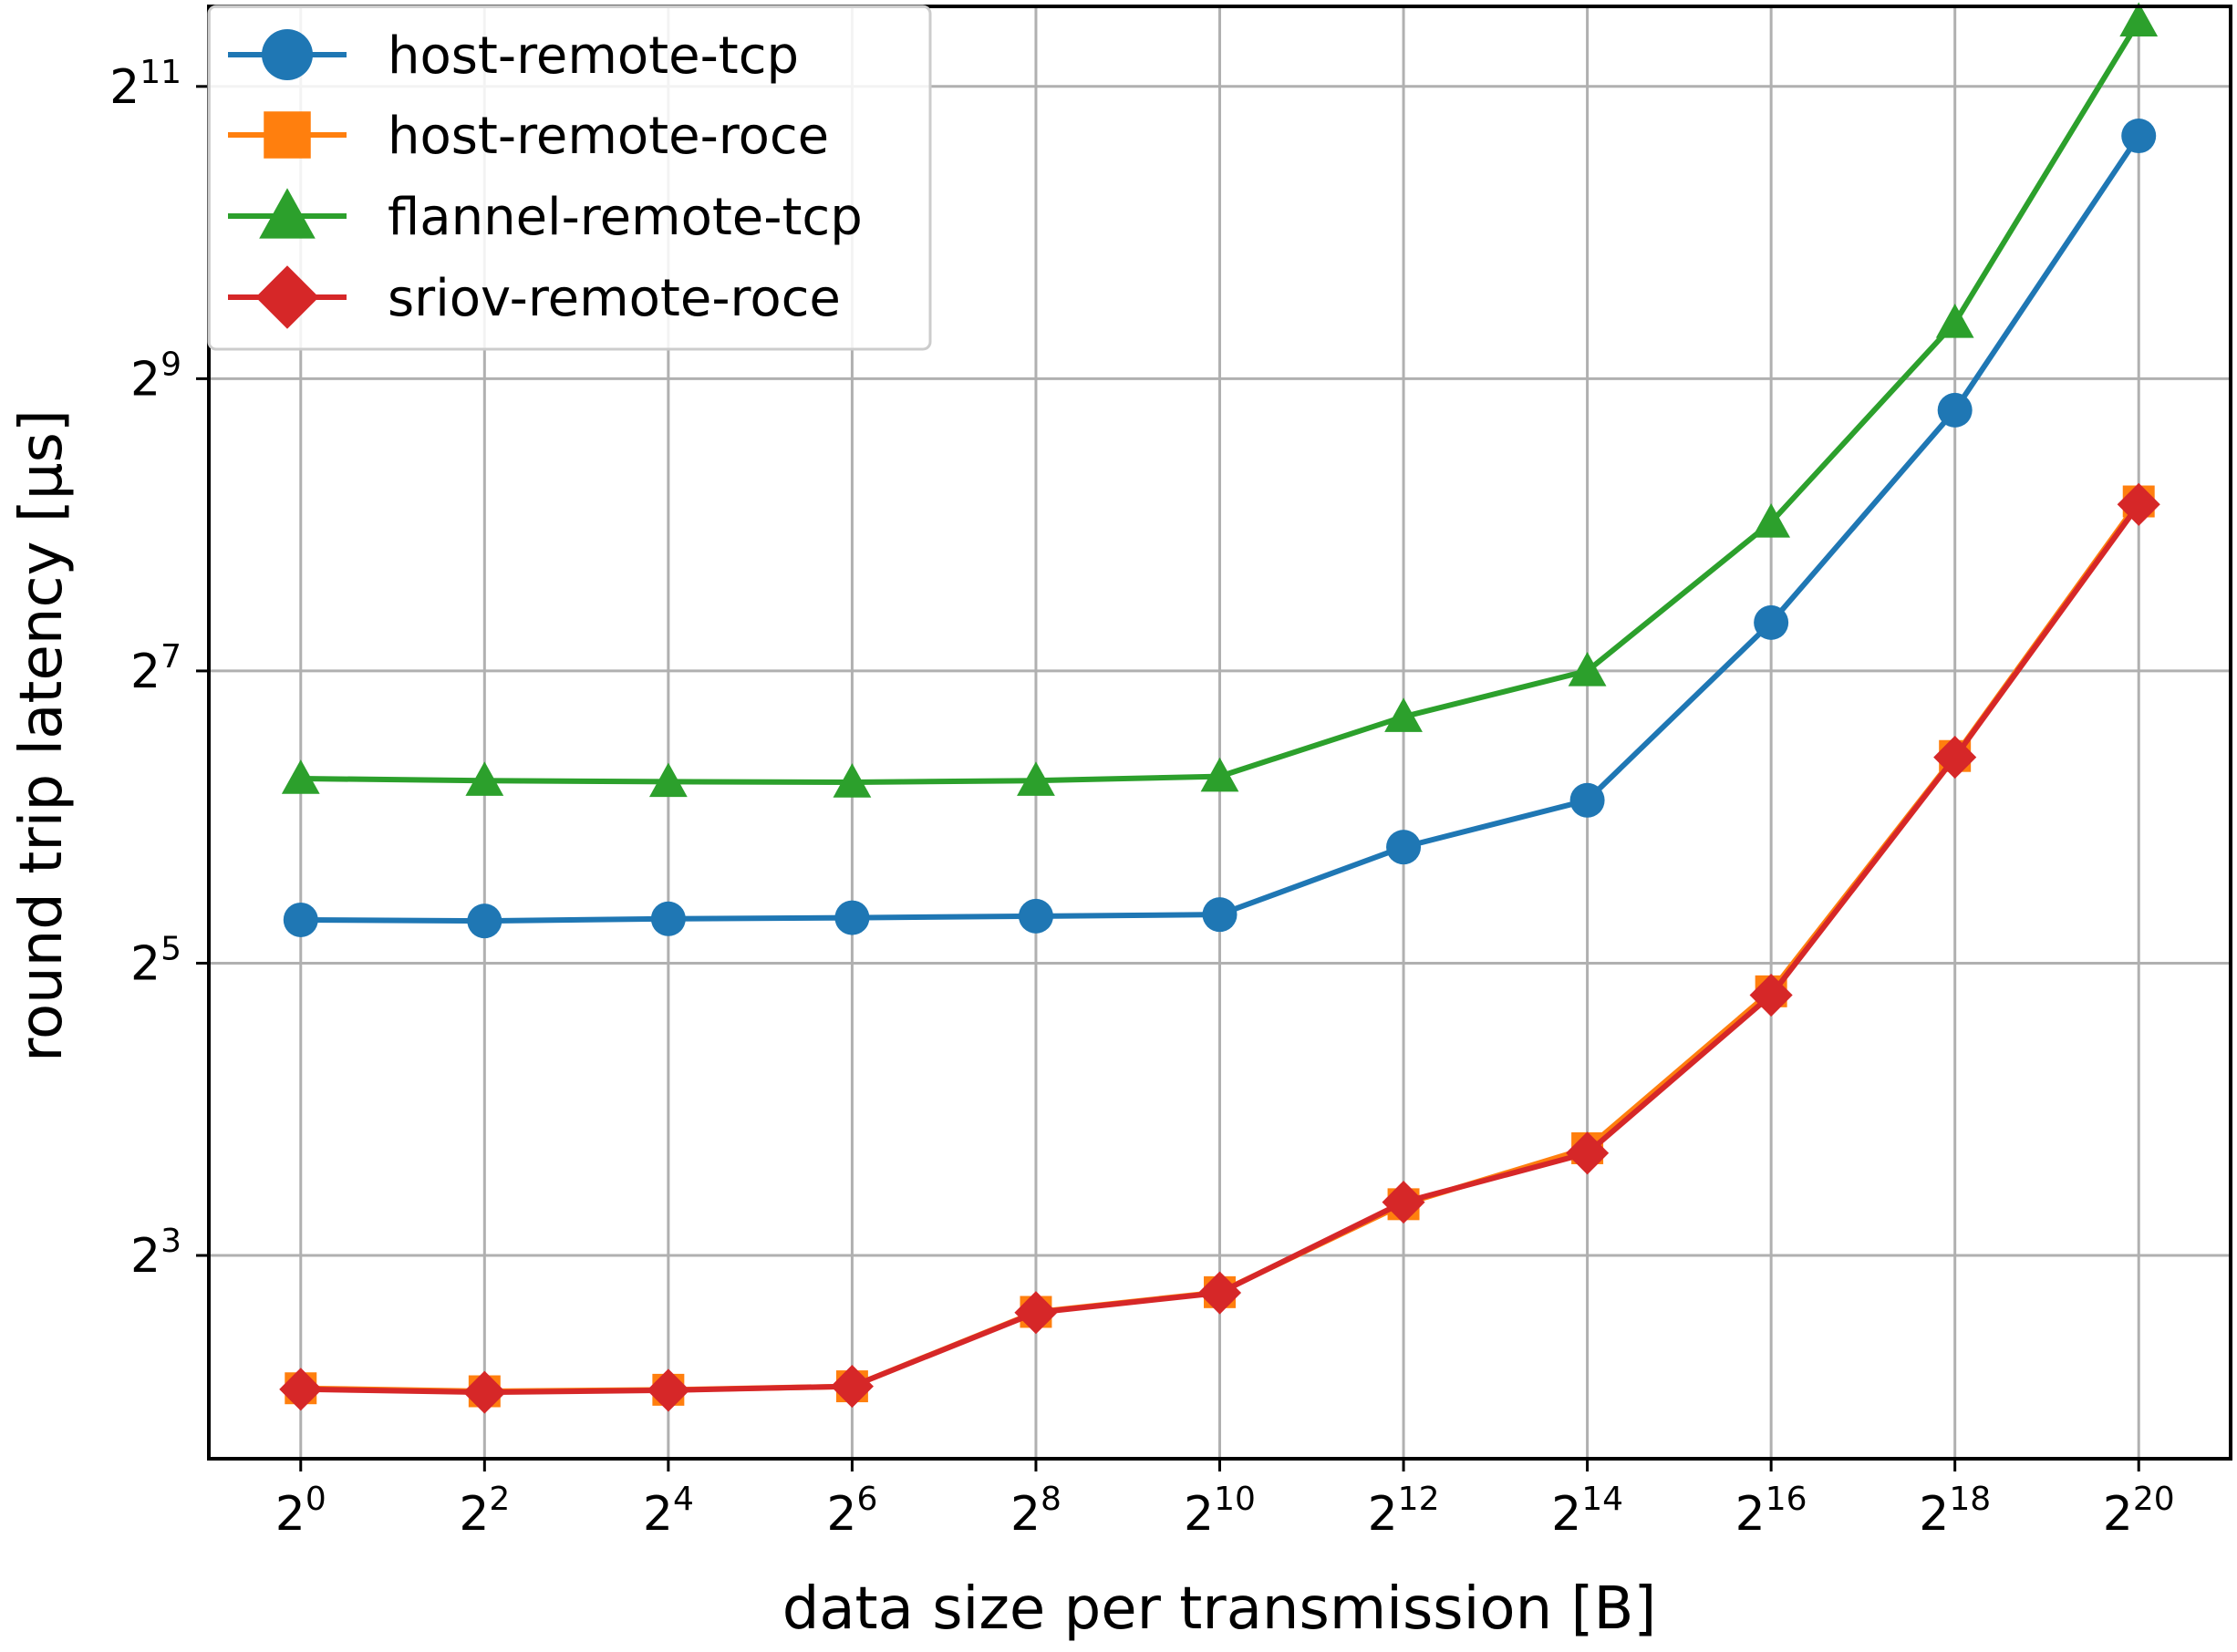 This screenshot has height=1652, width=2237. I want to click on y-tick-label: 23, so click(155, 1253).